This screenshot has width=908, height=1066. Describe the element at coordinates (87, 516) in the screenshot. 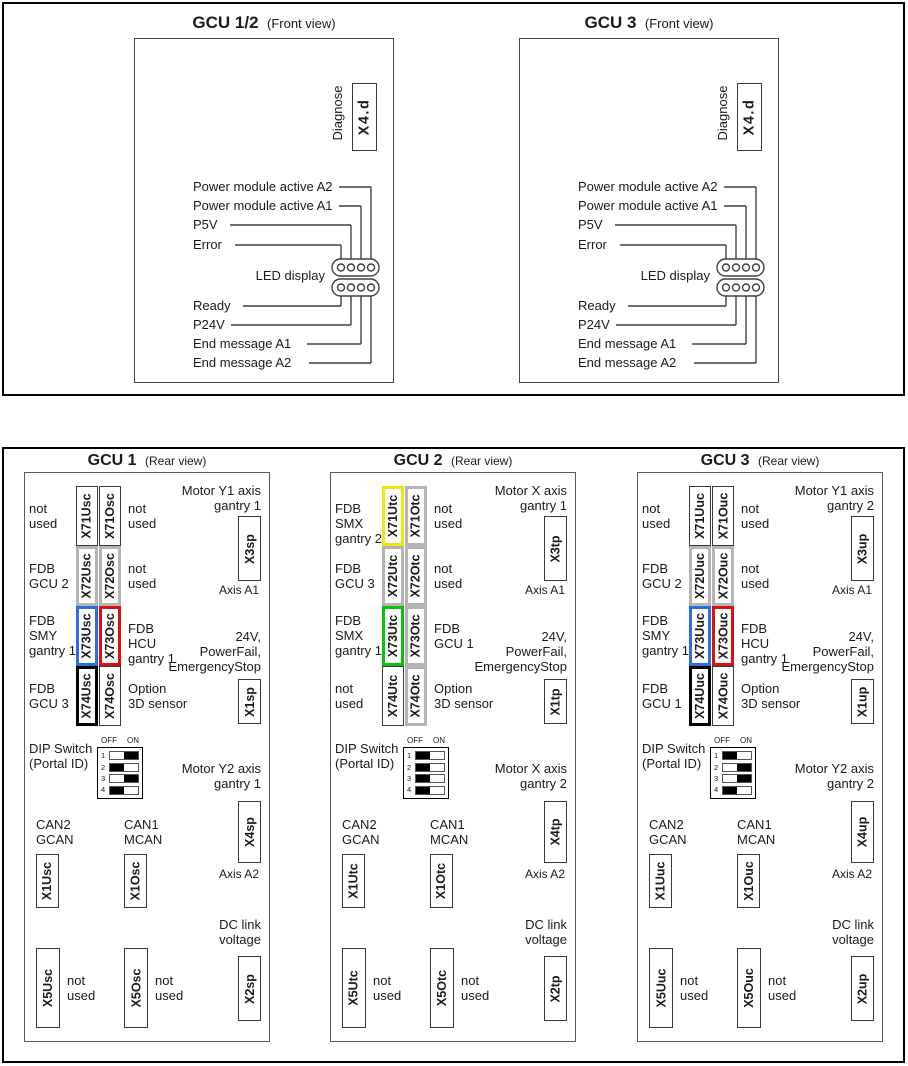

I see `connector-x71u: X71Usc` at that location.